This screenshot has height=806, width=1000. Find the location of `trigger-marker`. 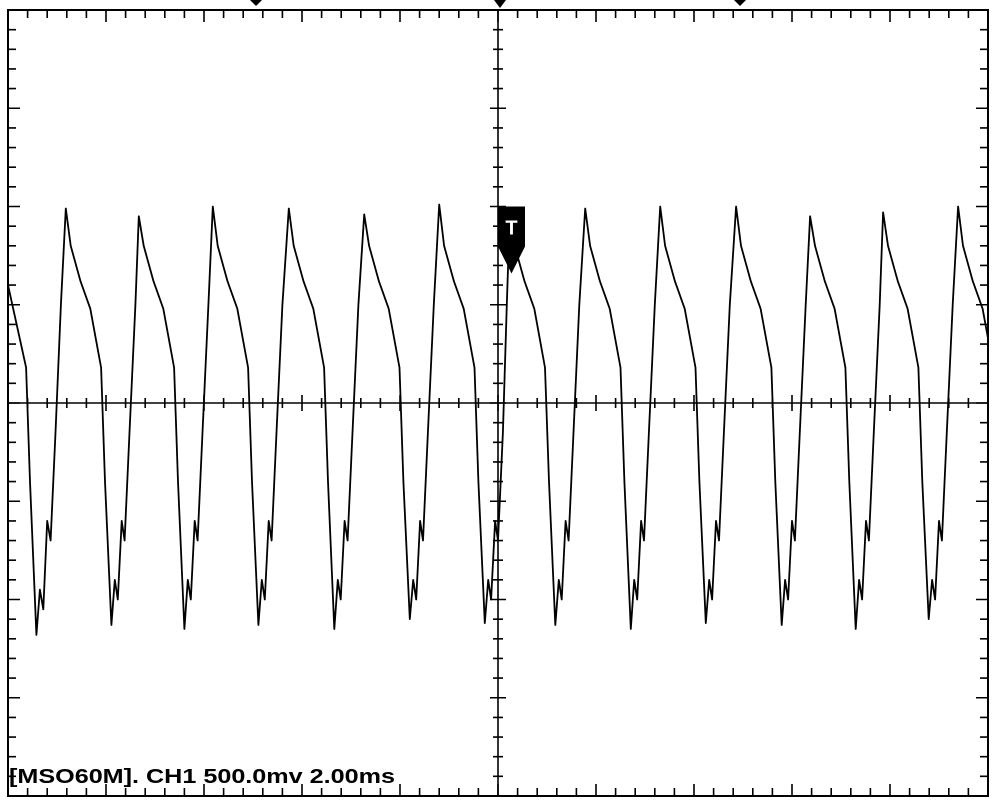

trigger-marker is located at coordinates (511, 240).